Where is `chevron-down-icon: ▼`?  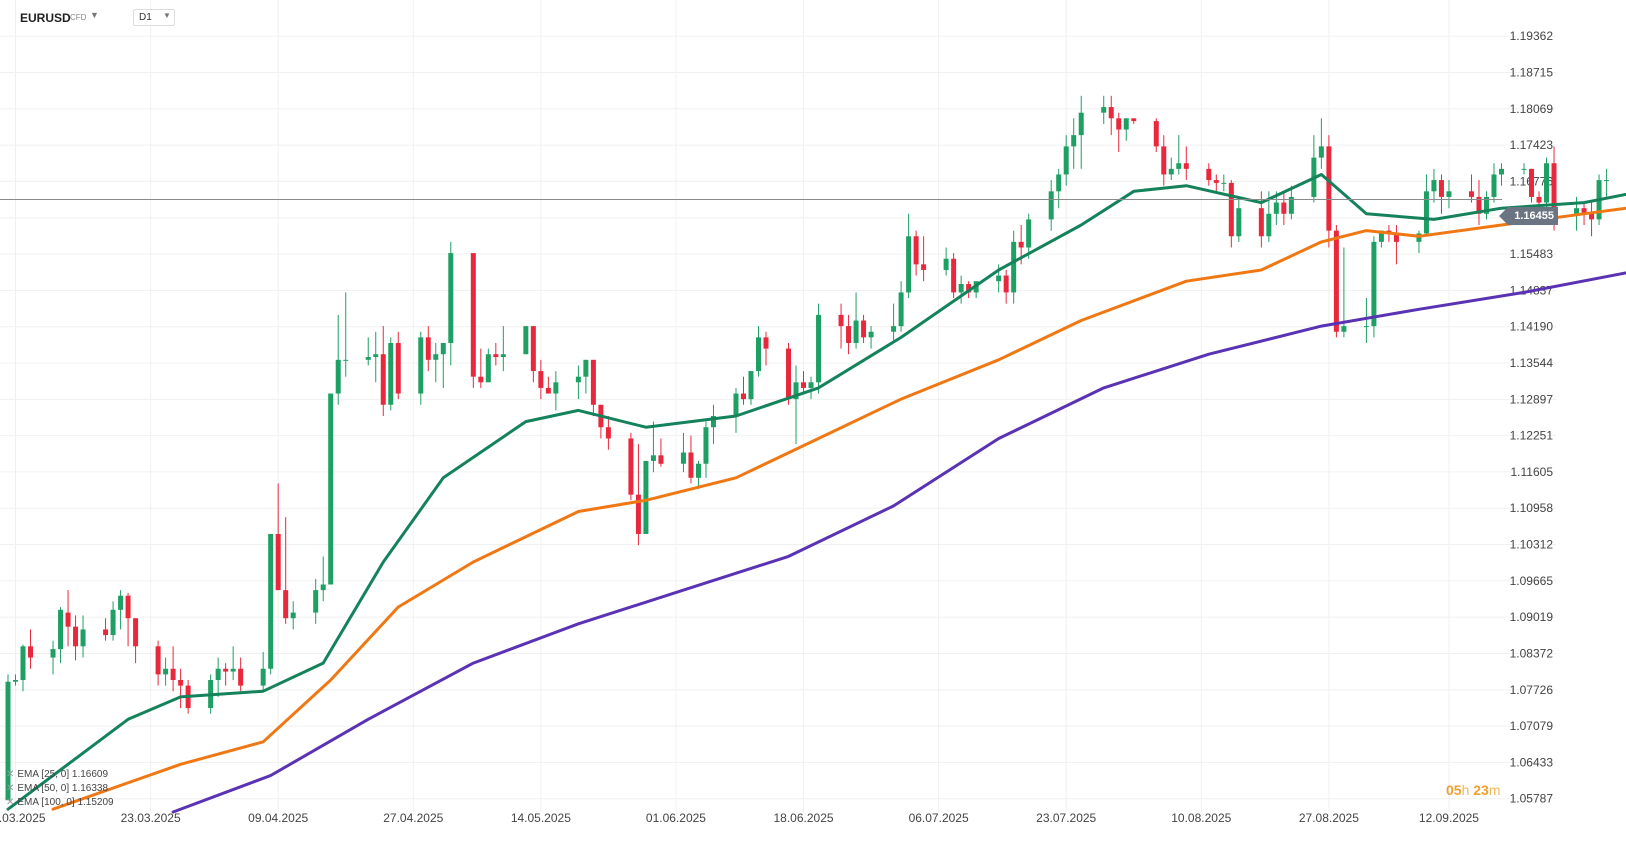 chevron-down-icon: ▼ is located at coordinates (167, 15).